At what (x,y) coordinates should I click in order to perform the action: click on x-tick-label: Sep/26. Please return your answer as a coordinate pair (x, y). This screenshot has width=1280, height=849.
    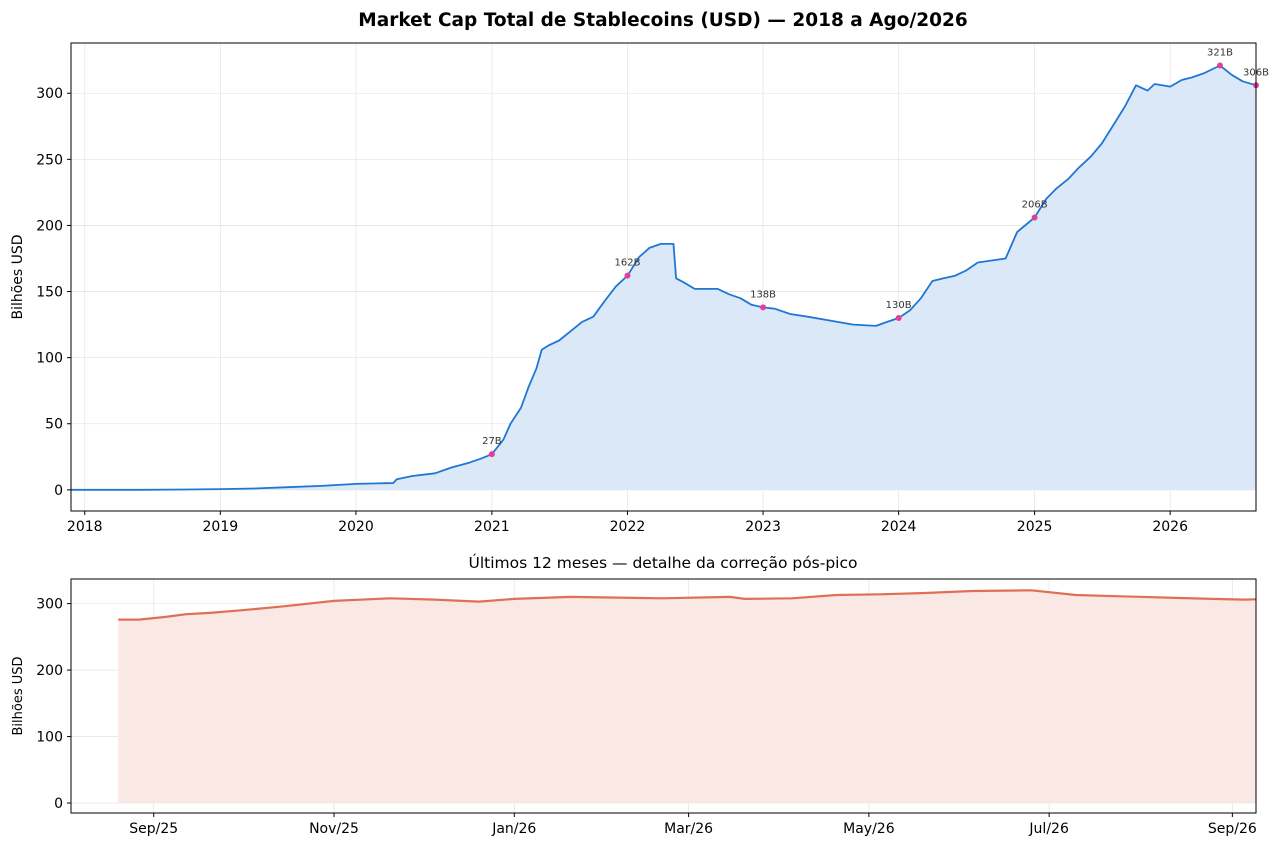
    Looking at the image, I should click on (1232, 829).